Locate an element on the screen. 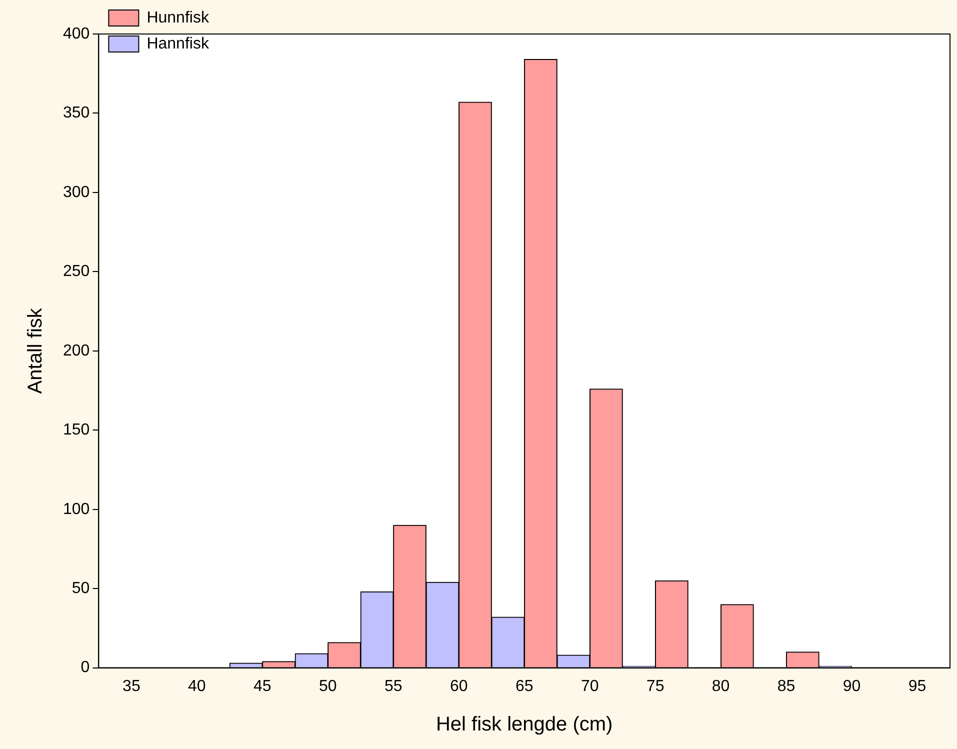  y-tick-label: 300 is located at coordinates (76, 192).